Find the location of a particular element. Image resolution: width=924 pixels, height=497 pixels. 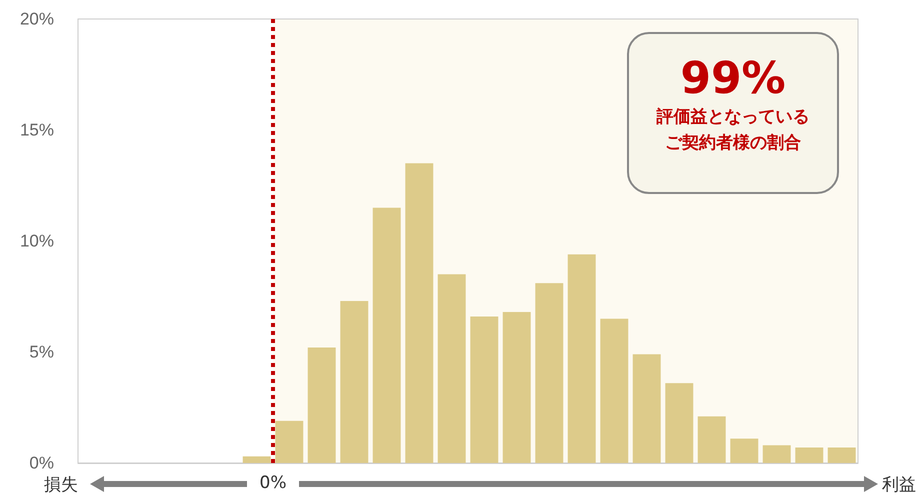

annotation: 99% is located at coordinates (733, 78).